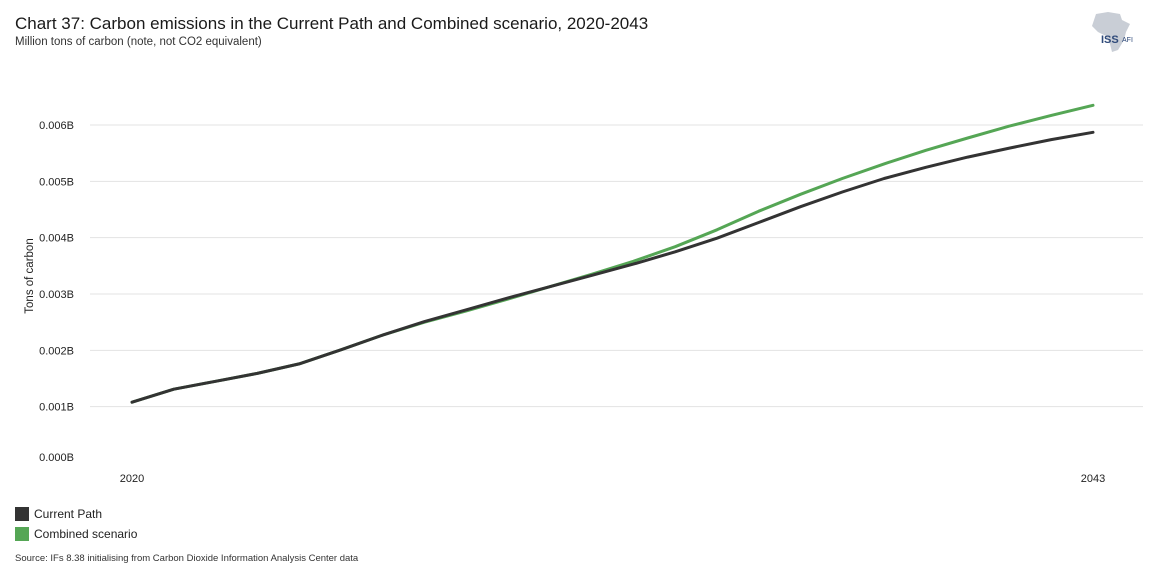 The width and height of the screenshot is (1154, 583). I want to click on legend-swatch-combined, so click(22, 534).